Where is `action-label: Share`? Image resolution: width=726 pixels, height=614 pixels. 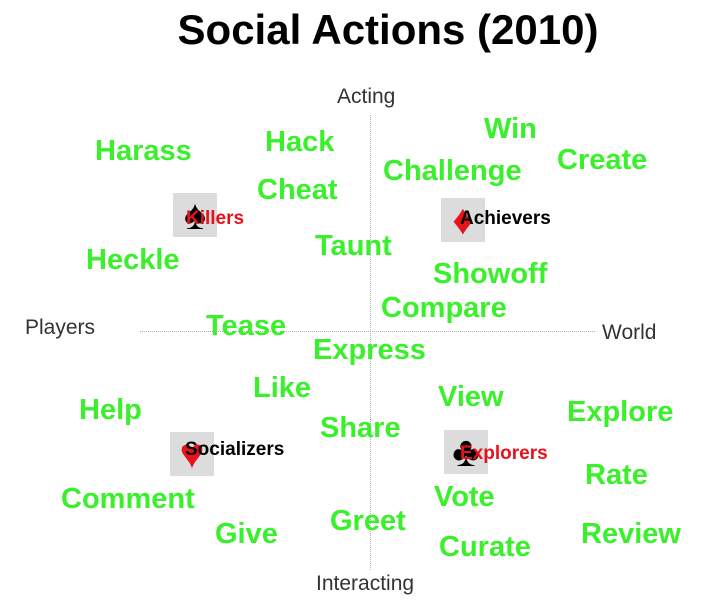 action-label: Share is located at coordinates (360, 428).